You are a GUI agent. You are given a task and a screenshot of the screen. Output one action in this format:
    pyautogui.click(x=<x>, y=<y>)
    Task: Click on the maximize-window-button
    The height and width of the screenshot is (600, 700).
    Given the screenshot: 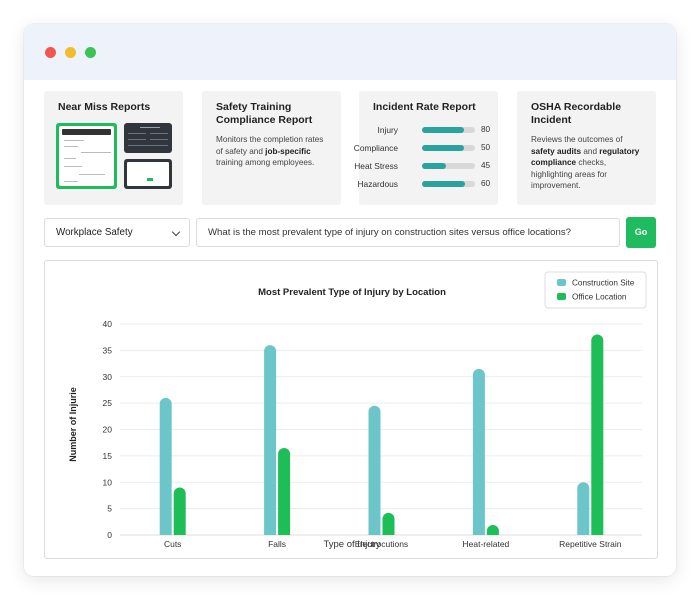 What is the action you would take?
    pyautogui.click(x=90, y=52)
    